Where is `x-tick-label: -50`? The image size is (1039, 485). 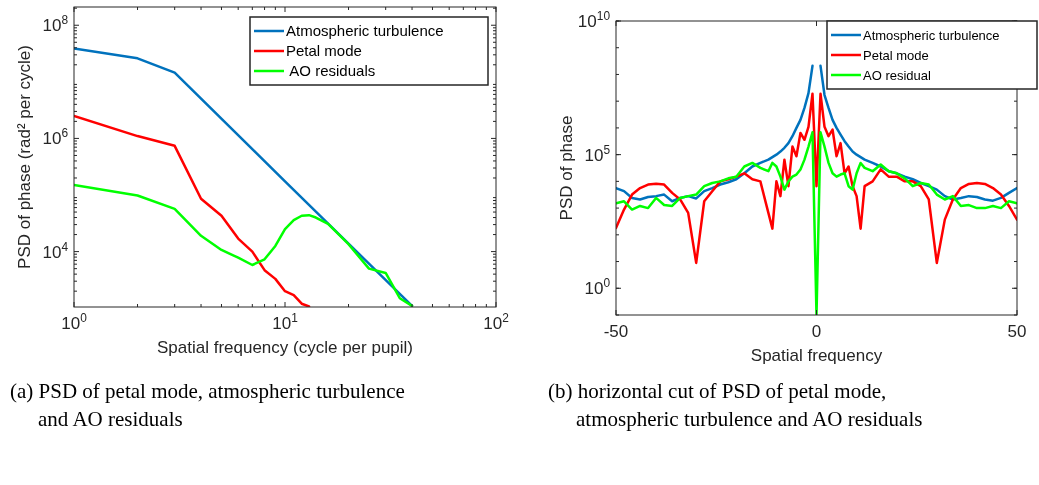
x-tick-label: -50 is located at coordinates (616, 331).